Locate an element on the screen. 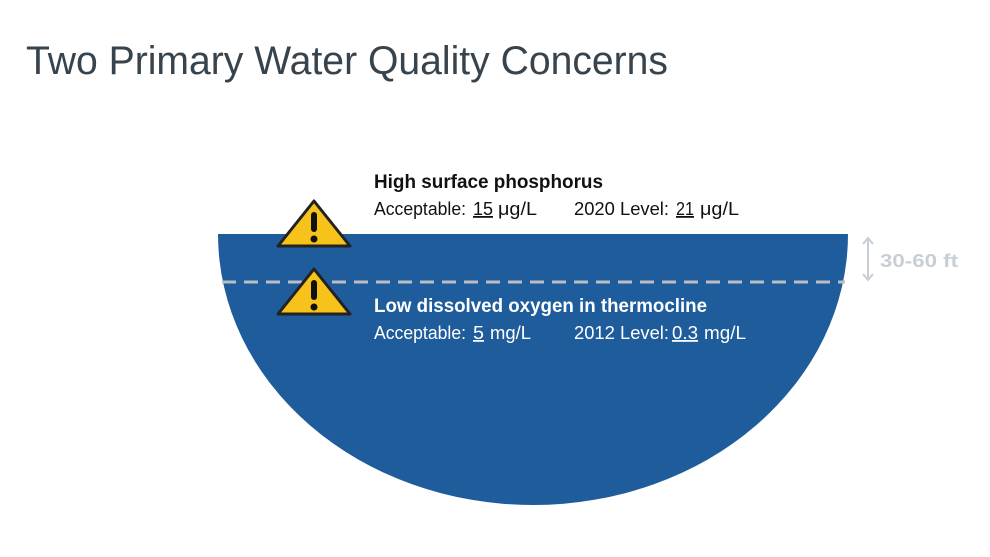 This screenshot has height=557, width=990. title: Two Primary Water Quality Concerns is located at coordinates (347, 61).